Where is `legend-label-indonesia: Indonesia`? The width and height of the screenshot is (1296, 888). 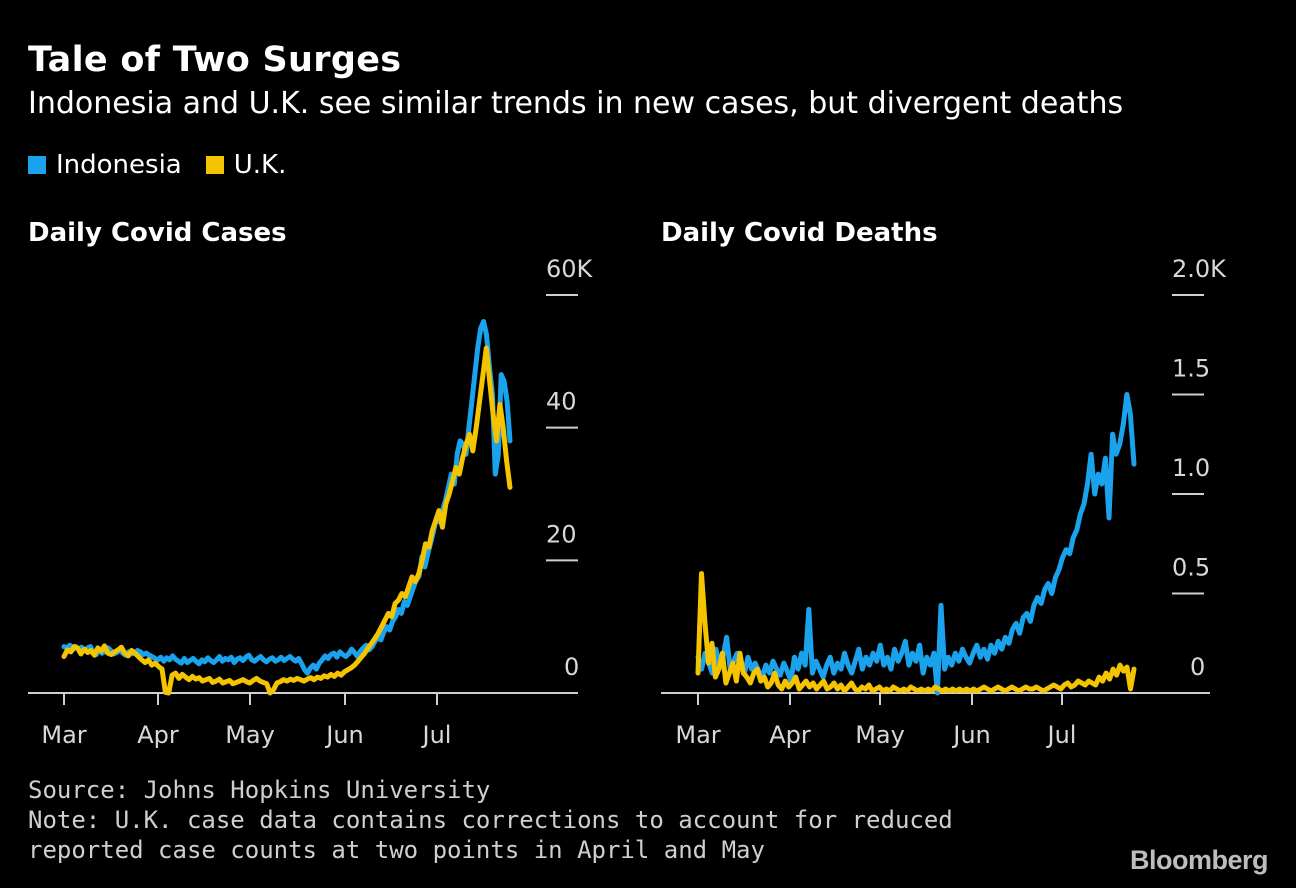 legend-label-indonesia: Indonesia is located at coordinates (119, 165).